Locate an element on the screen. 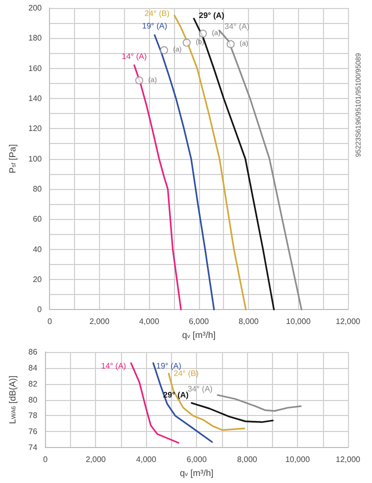  y-tick-label: 74 is located at coordinates (33, 447).